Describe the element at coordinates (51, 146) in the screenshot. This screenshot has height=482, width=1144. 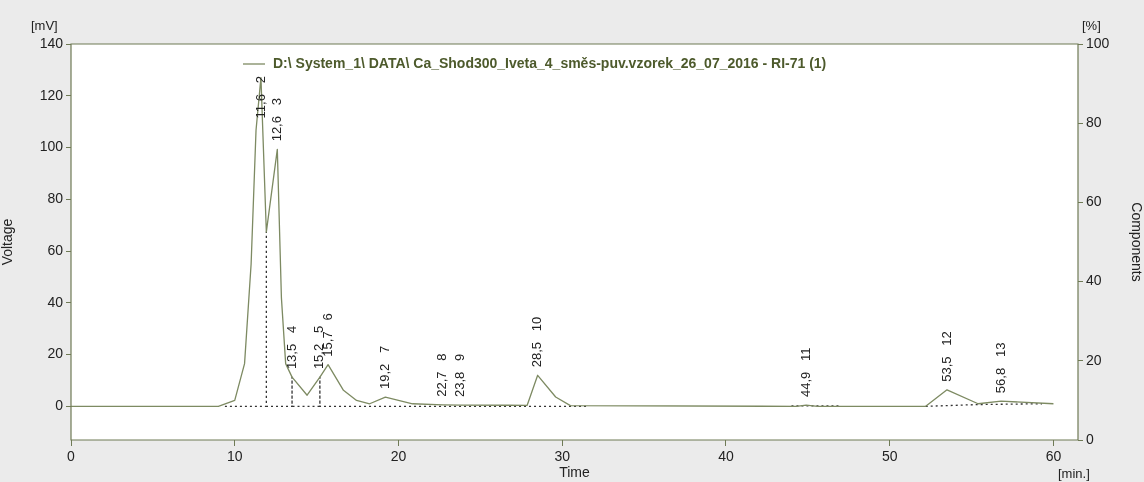
I see `y-tick-label: 100` at that location.